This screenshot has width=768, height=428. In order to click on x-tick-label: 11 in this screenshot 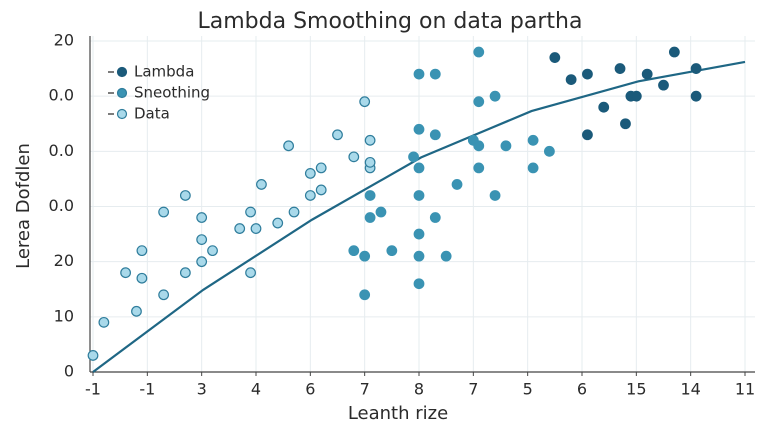, I will do `click(745, 389)`.